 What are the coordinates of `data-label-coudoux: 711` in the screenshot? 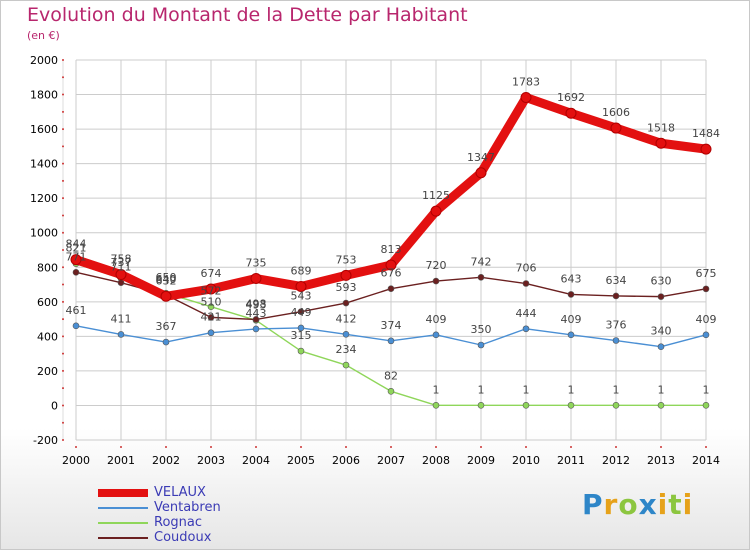 It's located at (121, 267).